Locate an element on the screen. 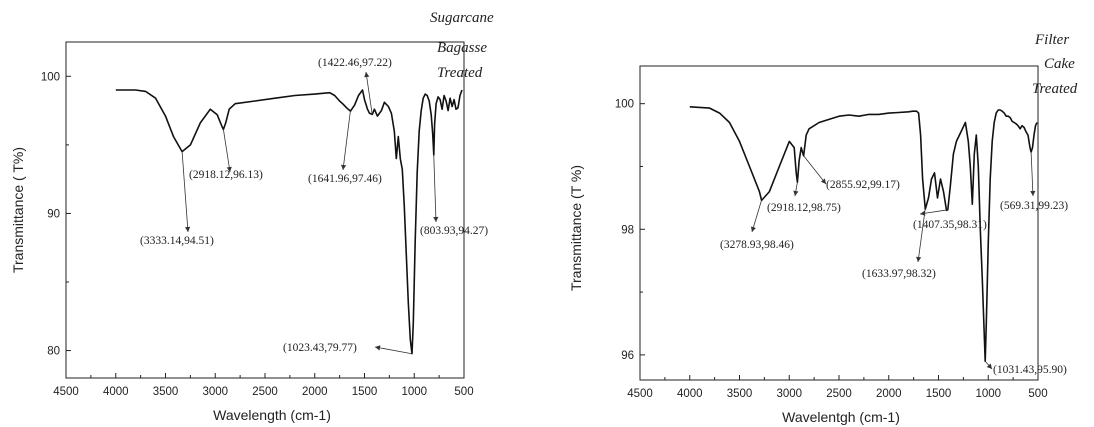  x-axis-label: Wavelength (cm-1) is located at coordinates (272, 415).